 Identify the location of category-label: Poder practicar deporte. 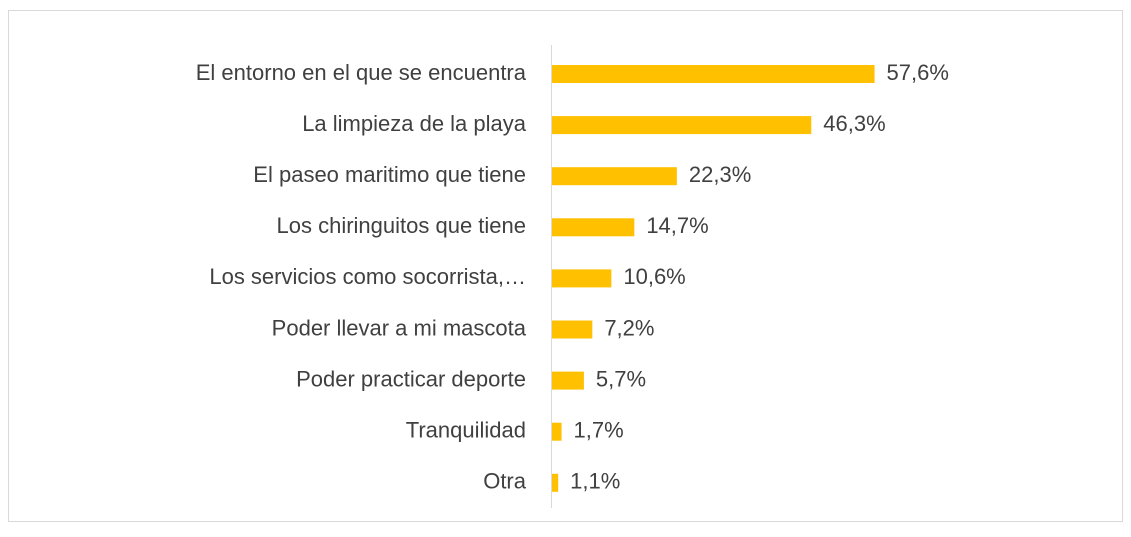
(411, 378).